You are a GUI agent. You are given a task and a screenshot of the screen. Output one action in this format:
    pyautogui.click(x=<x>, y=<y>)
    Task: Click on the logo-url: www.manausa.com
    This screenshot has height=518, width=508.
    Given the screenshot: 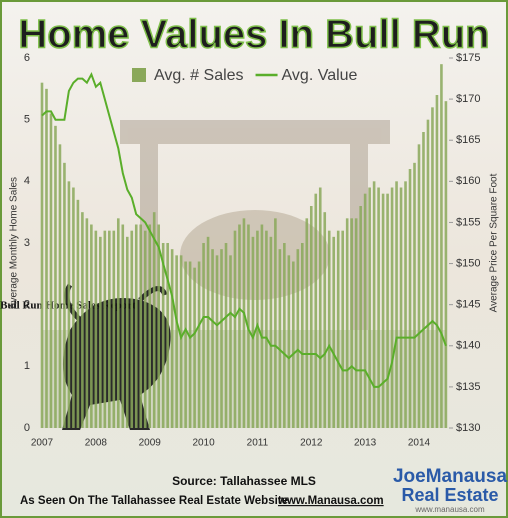 What is the action you would take?
    pyautogui.click(x=449, y=509)
    